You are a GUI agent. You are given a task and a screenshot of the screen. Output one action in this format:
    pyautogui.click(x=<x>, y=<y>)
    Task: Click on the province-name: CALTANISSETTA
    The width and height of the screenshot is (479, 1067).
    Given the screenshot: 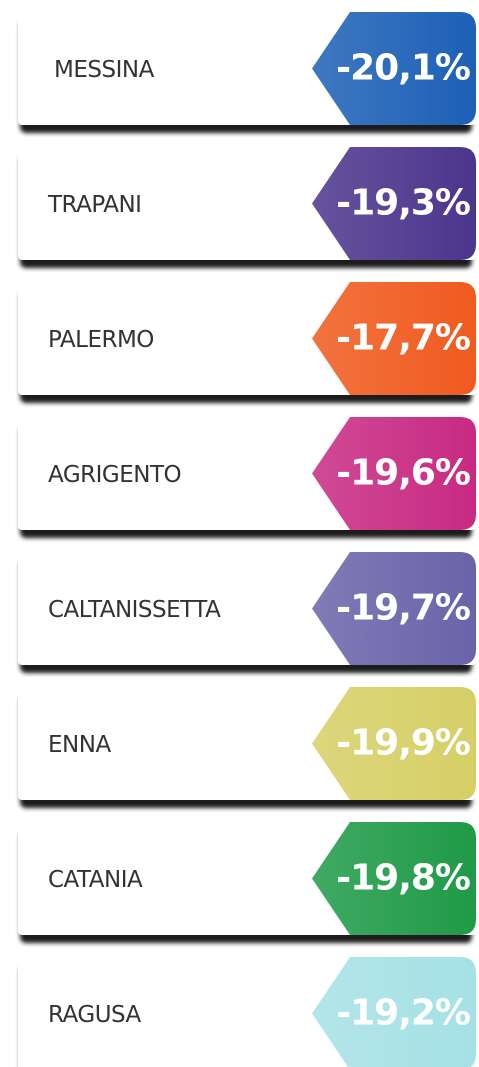 What is the action you would take?
    pyautogui.click(x=134, y=610)
    